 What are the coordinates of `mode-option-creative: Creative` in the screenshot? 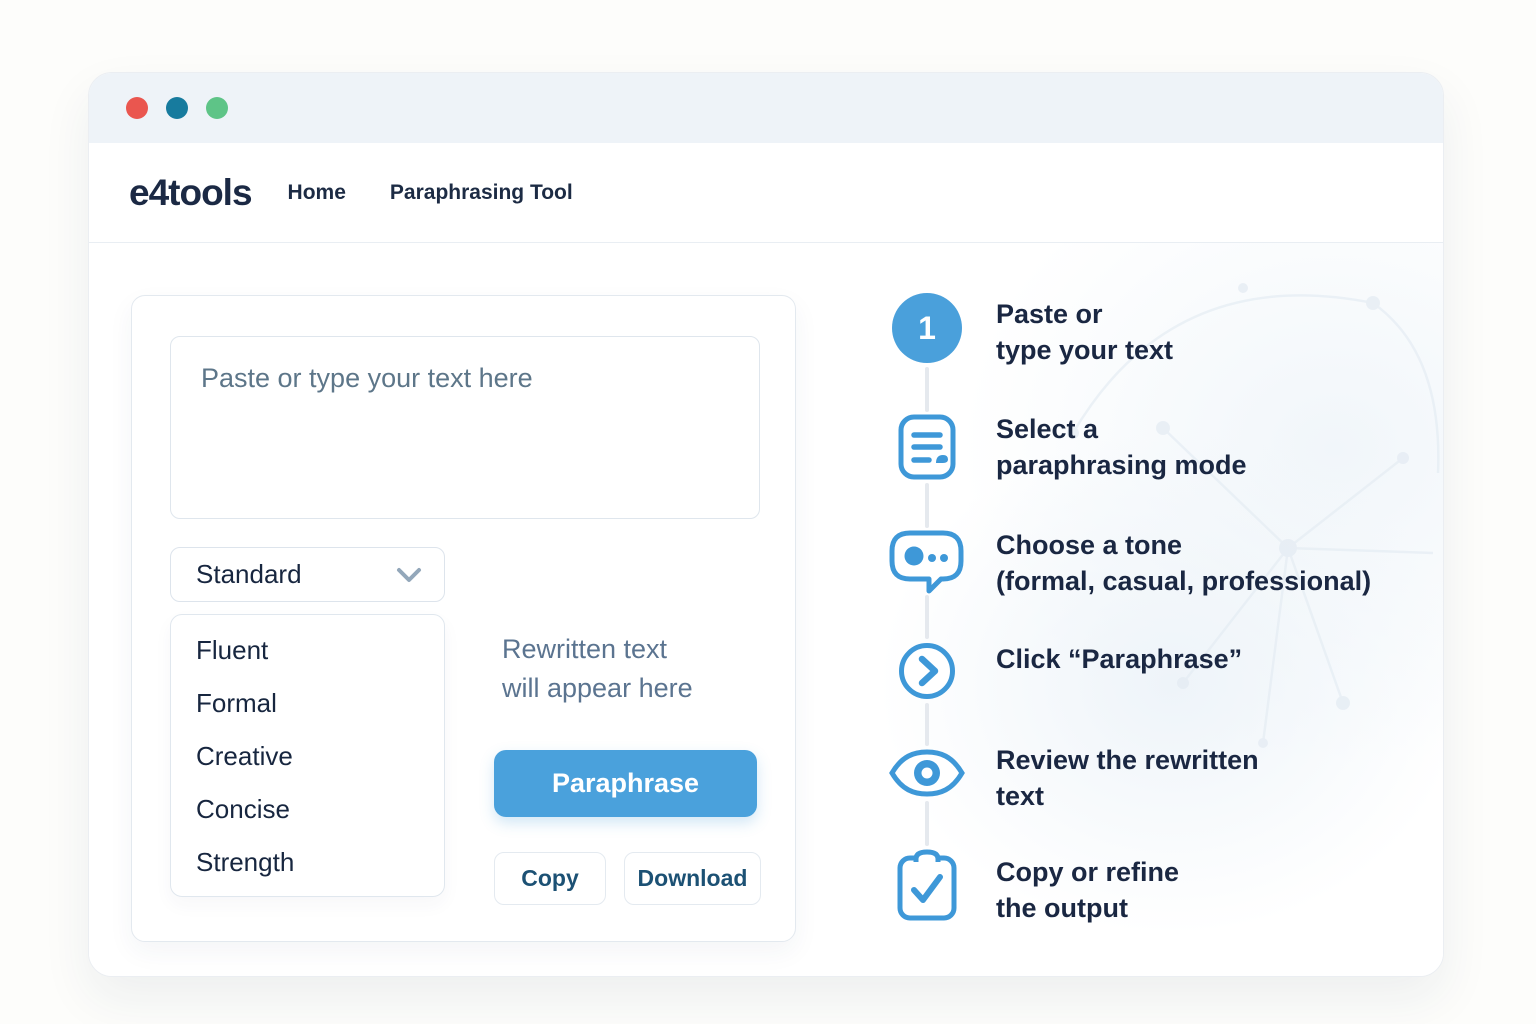 It's located at (244, 756).